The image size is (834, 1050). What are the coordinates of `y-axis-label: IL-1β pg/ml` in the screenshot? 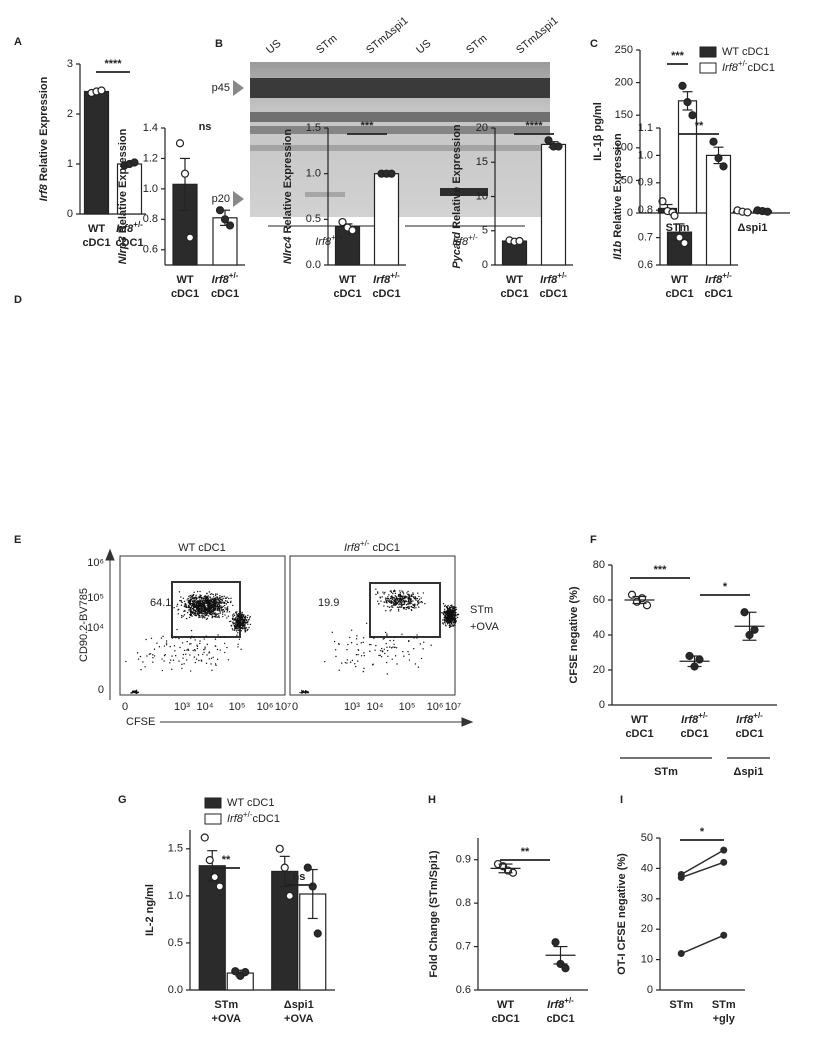 It's located at (598, 131).